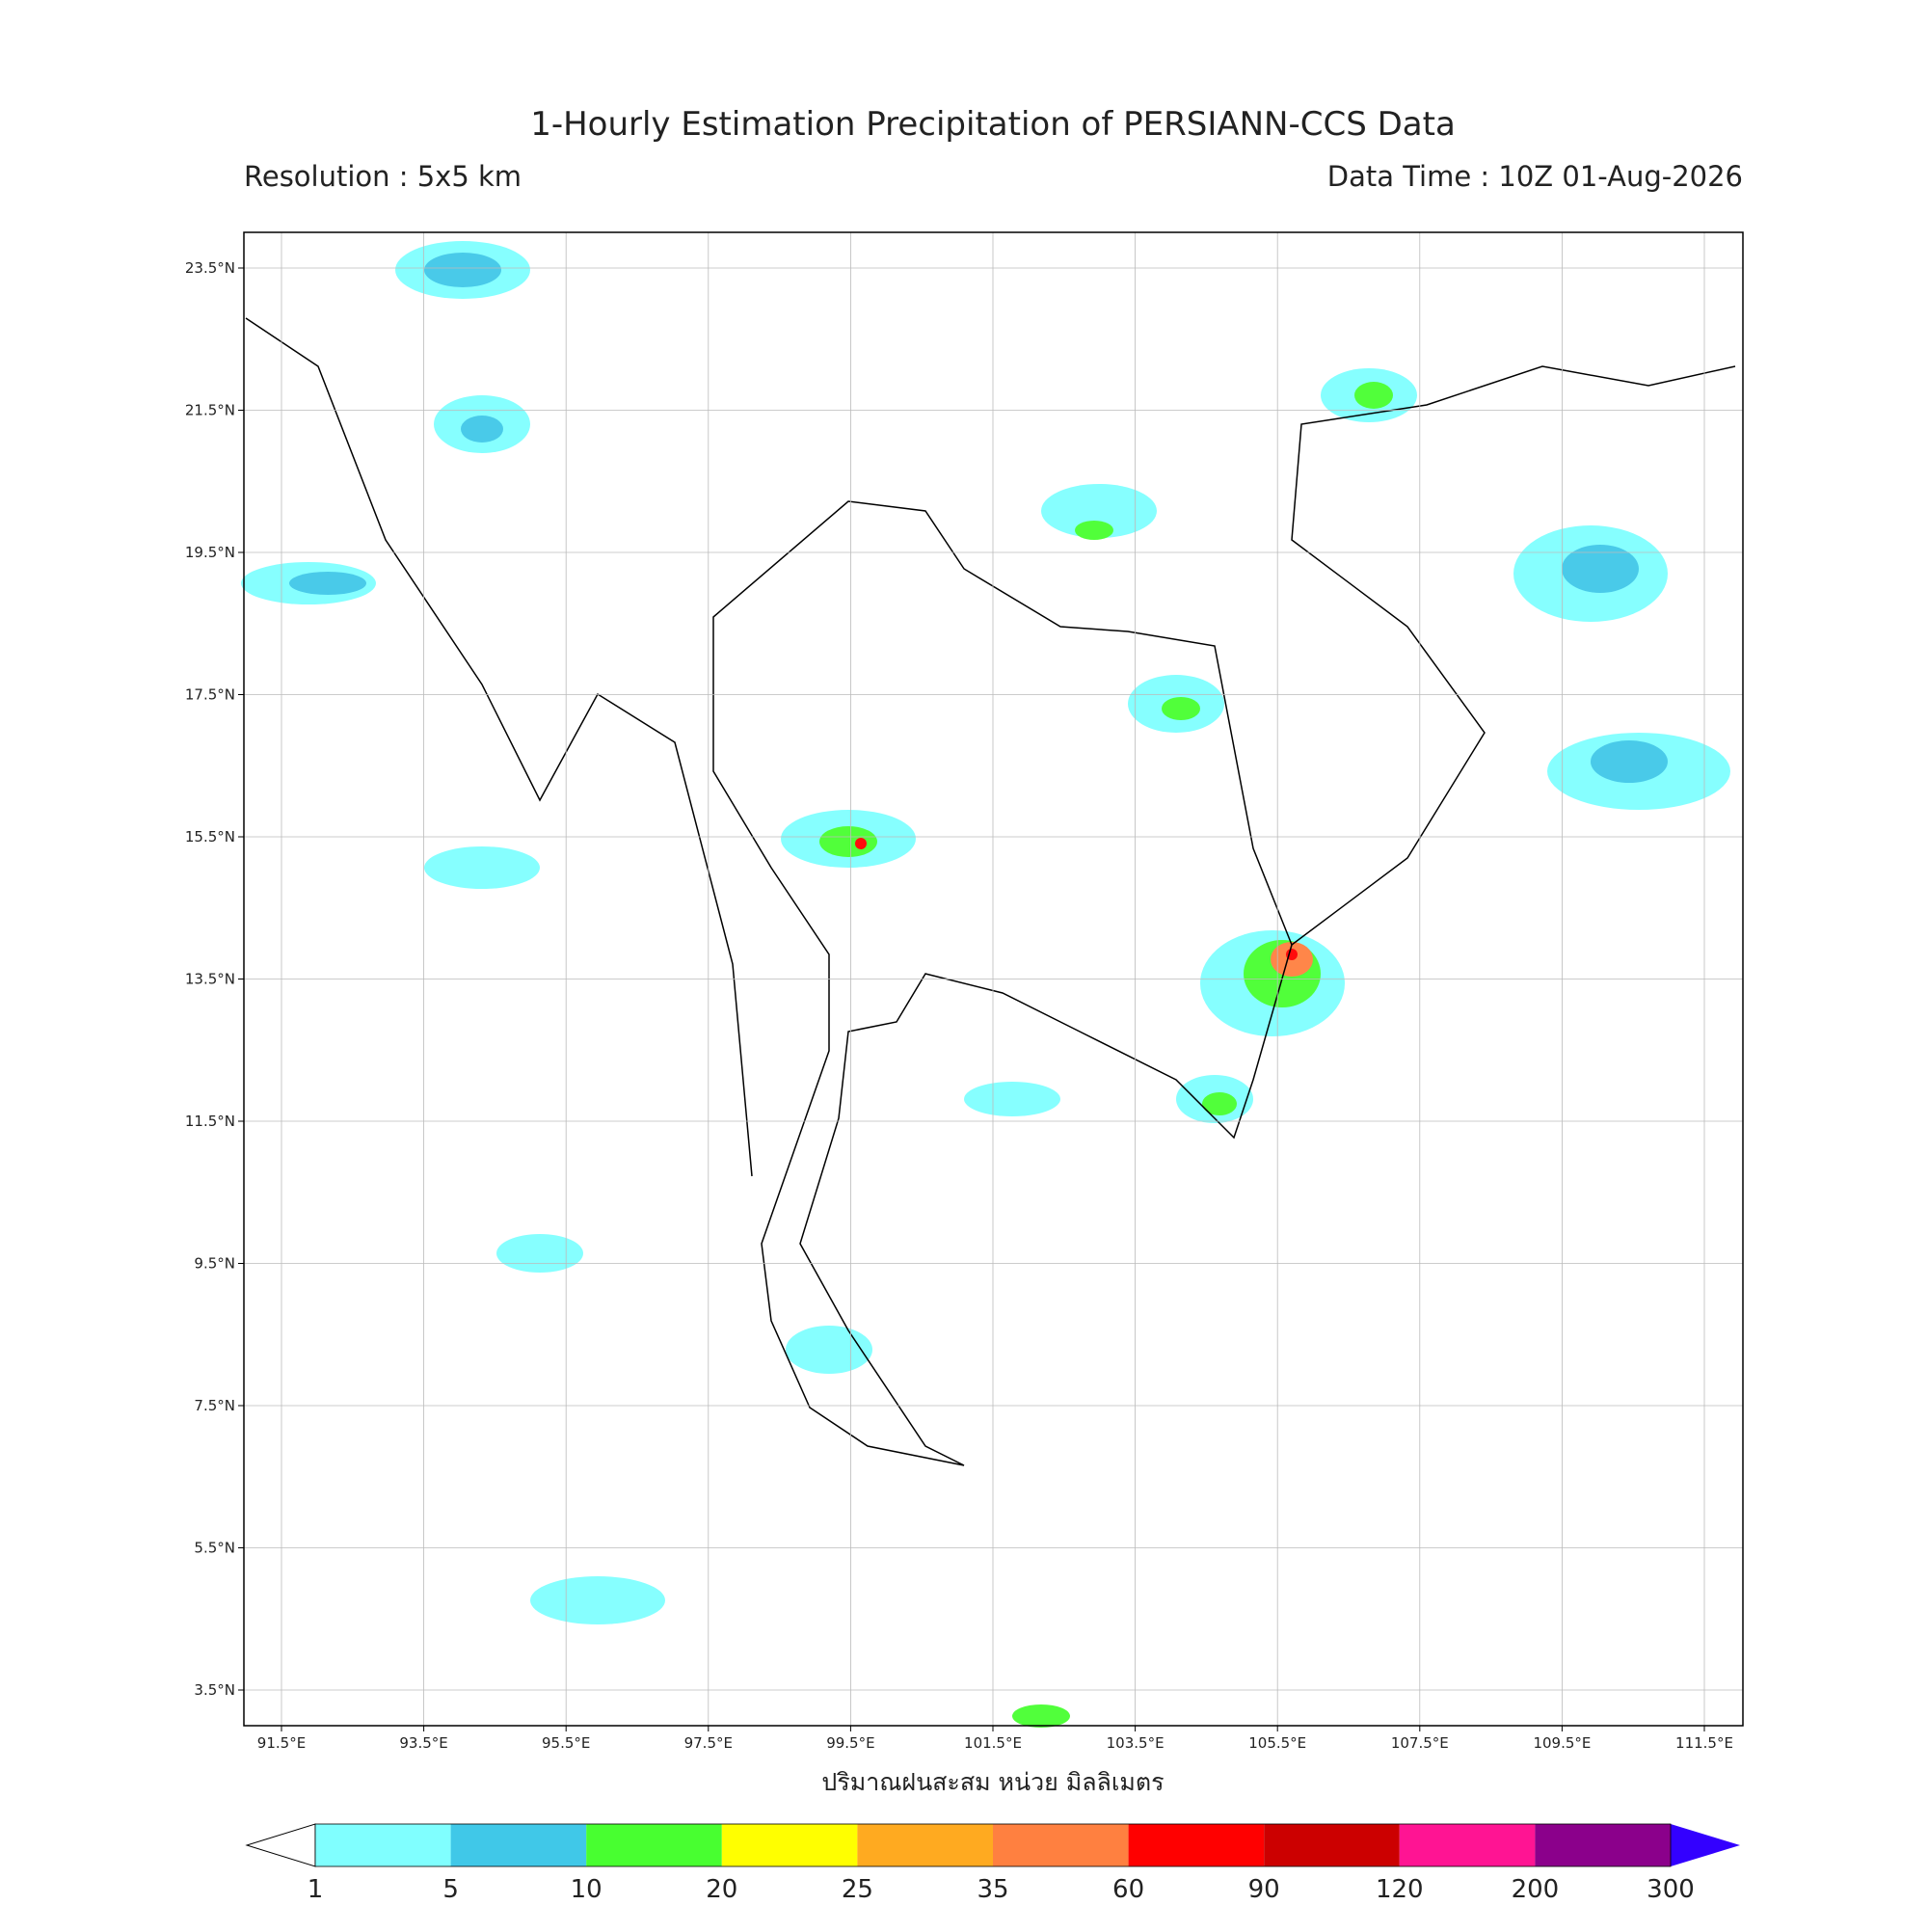  Describe the element at coordinates (993, 1743) in the screenshot. I see `lon-tick-label: 101.5°E` at that location.